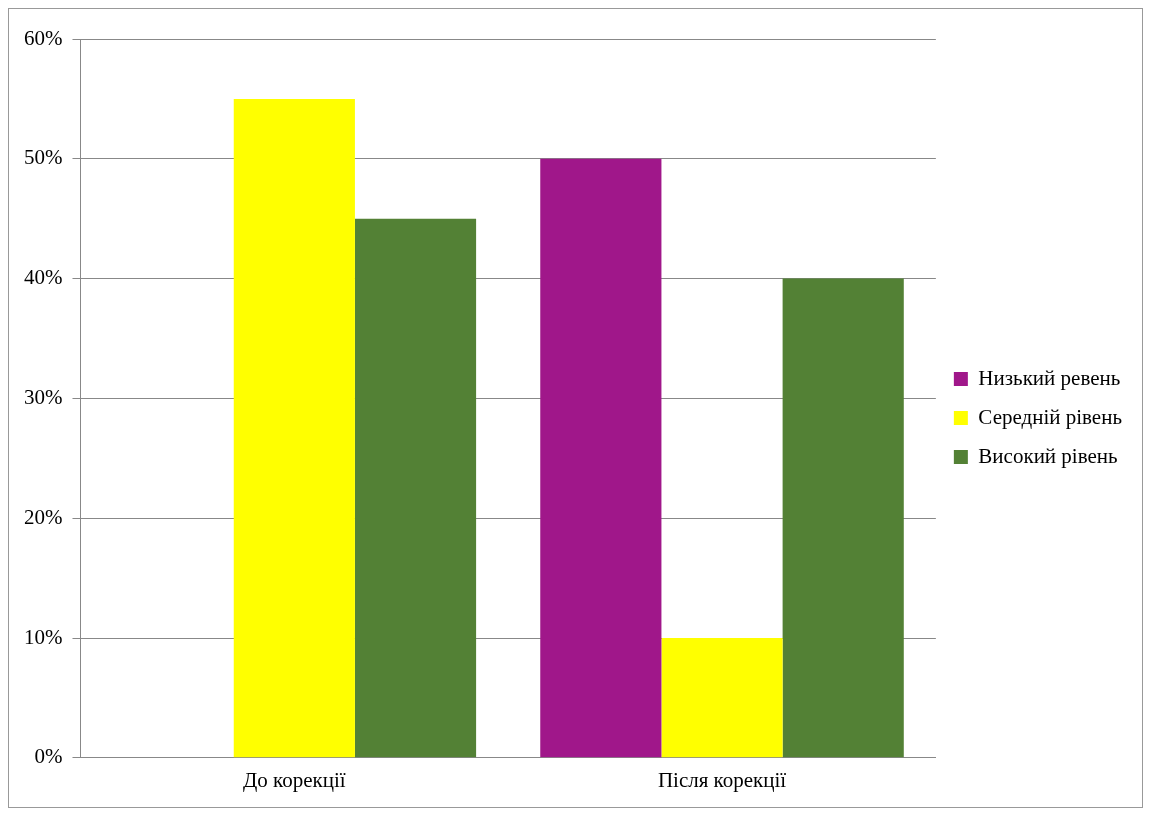 This screenshot has width=1151, height=818. Describe the element at coordinates (48, 756) in the screenshot. I see `y-tick-label: 0%` at that location.